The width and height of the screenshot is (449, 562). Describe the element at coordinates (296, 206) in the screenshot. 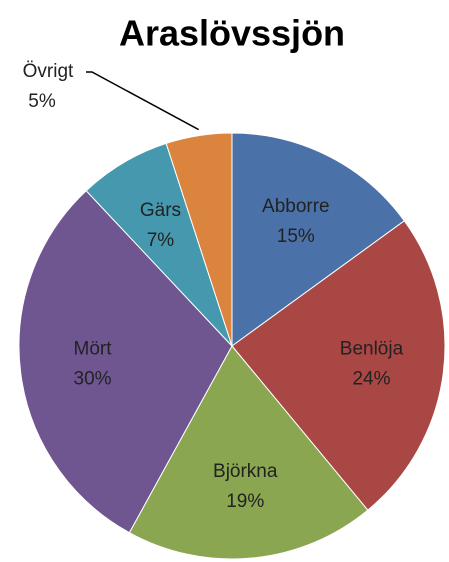

I see `slice-label: Abborre` at that location.